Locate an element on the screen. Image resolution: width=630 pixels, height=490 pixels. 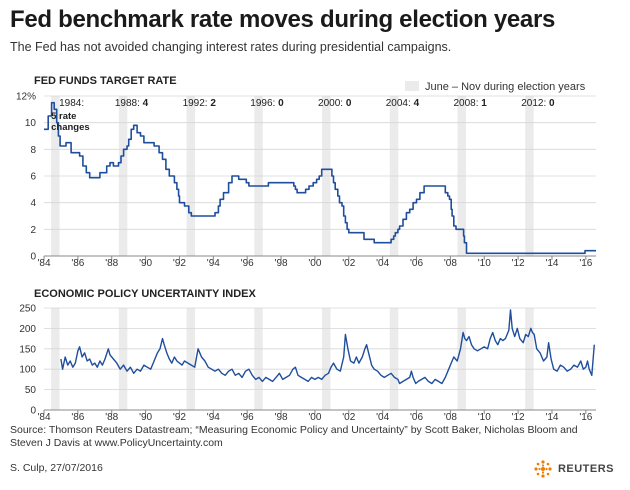
y-tick-label: 8 is located at coordinates (33, 150).